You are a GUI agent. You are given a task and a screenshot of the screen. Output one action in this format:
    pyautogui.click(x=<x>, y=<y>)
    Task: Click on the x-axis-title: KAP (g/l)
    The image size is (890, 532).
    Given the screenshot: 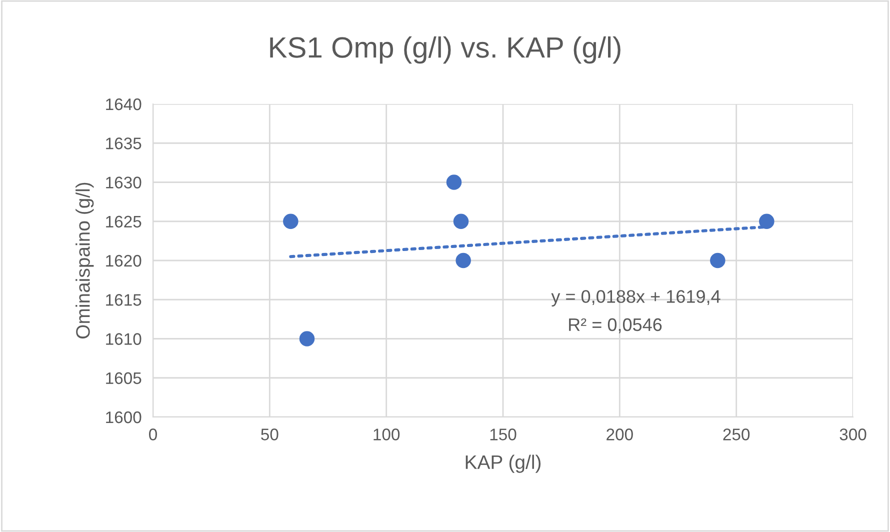 What is the action you would take?
    pyautogui.click(x=503, y=463)
    